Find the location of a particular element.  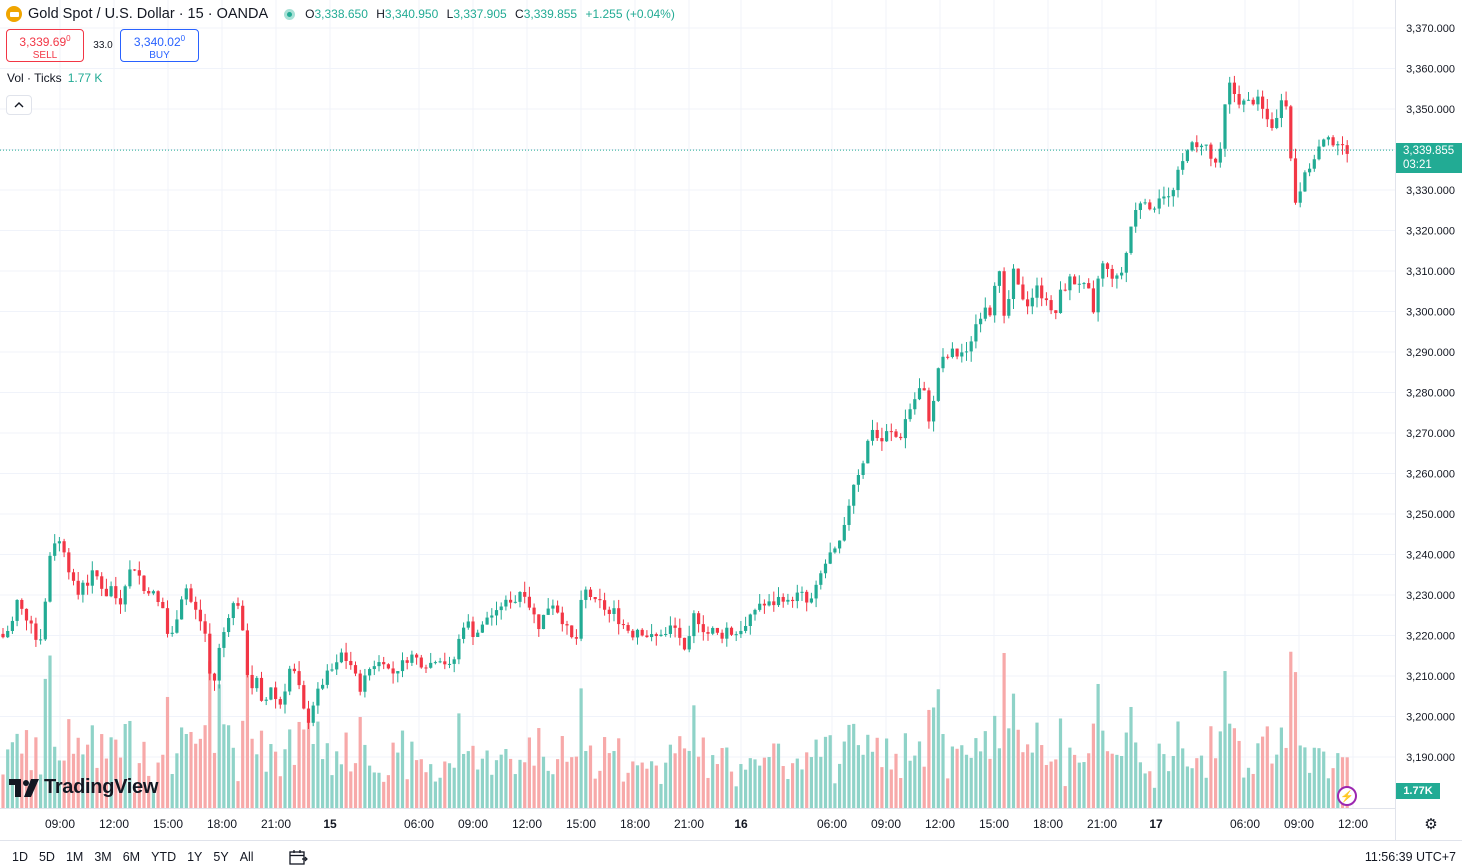

range-button: YTD is located at coordinates (164, 857).